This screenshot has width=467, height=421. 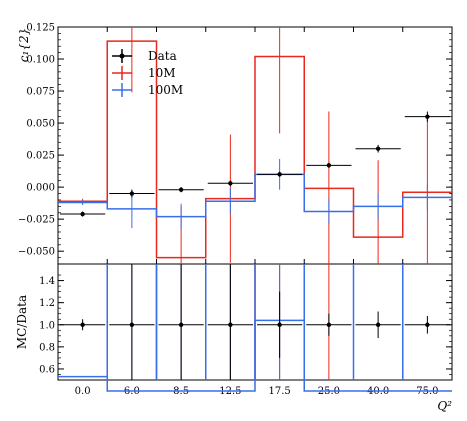 What do you see at coordinates (279, 391) in the screenshot?
I see `x-tick-label: 17.5` at bounding box center [279, 391].